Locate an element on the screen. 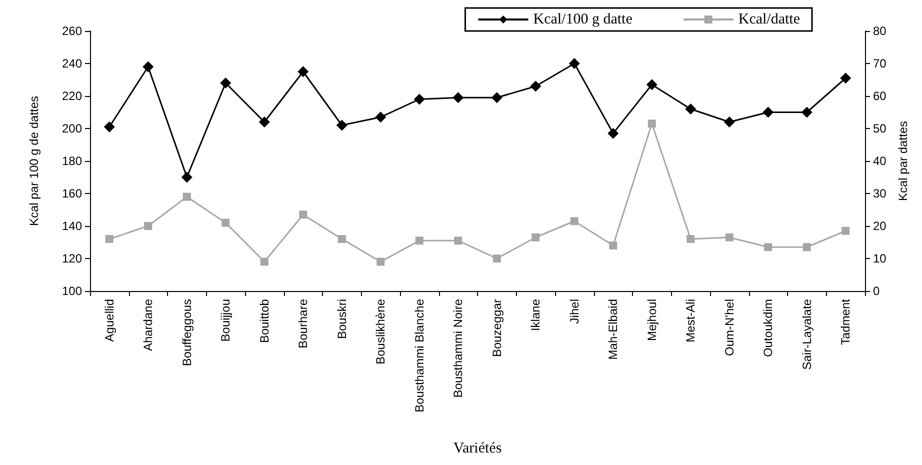 This screenshot has height=465, width=922. y-axis-title: Kcal par 100 g de dattes is located at coordinates (34, 161).